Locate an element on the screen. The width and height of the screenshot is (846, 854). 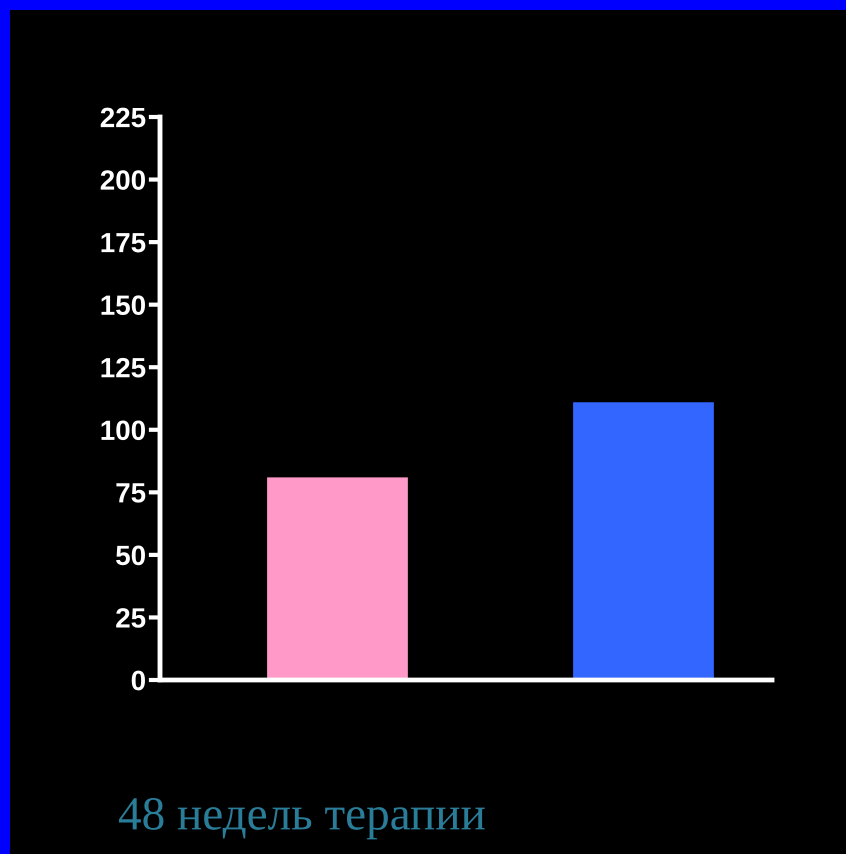
y-tick-label: 0 is located at coordinates (138, 680).